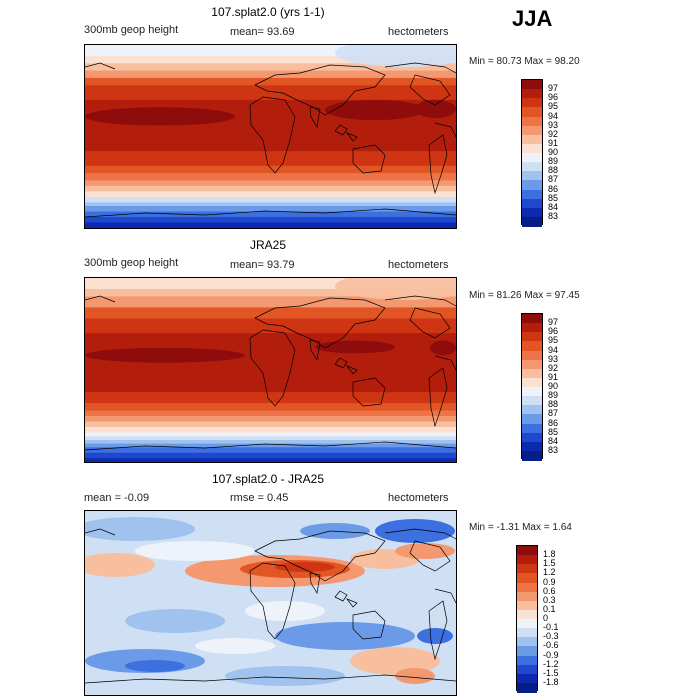 The width and height of the screenshot is (700, 700). What do you see at coordinates (549, 590) in the screenshot?
I see `colorbar-label: 0.6` at bounding box center [549, 590].